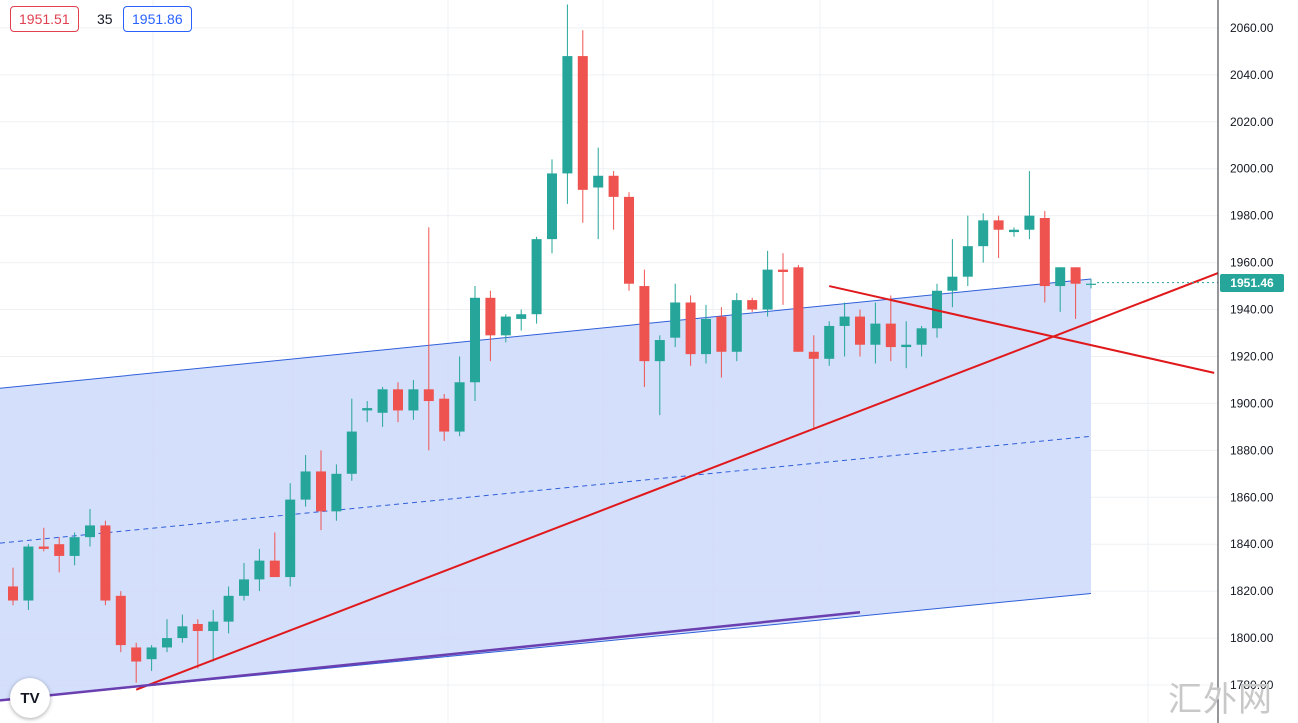 This screenshot has width=1298, height=723. I want to click on price-tick-label: 1860.00, so click(1252, 497).